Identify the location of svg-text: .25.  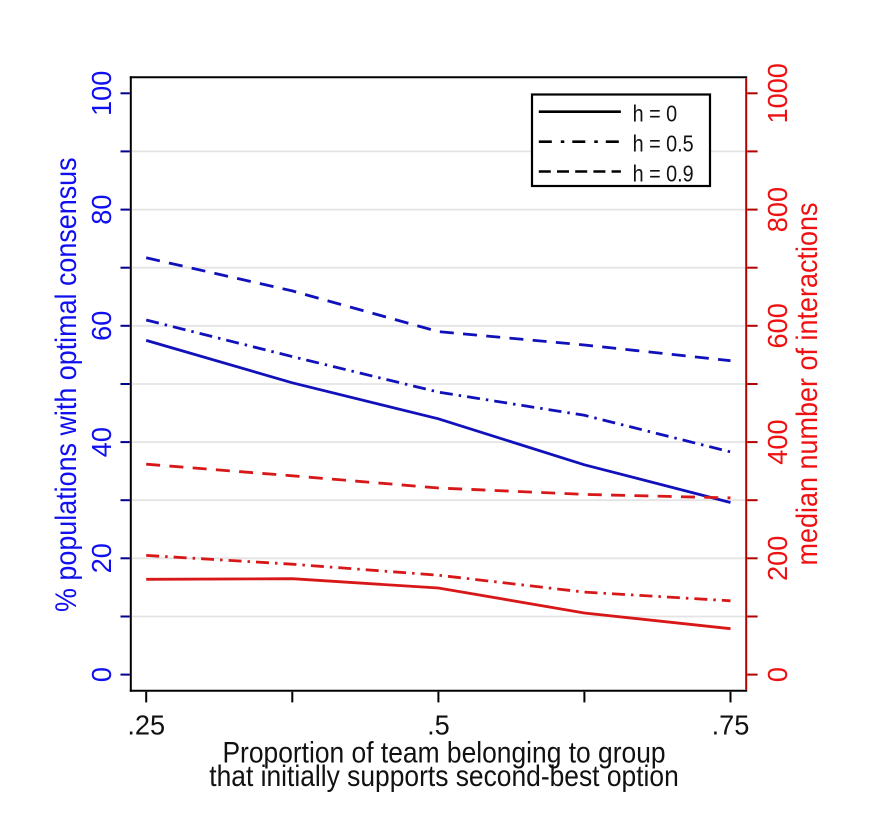
(146, 724).